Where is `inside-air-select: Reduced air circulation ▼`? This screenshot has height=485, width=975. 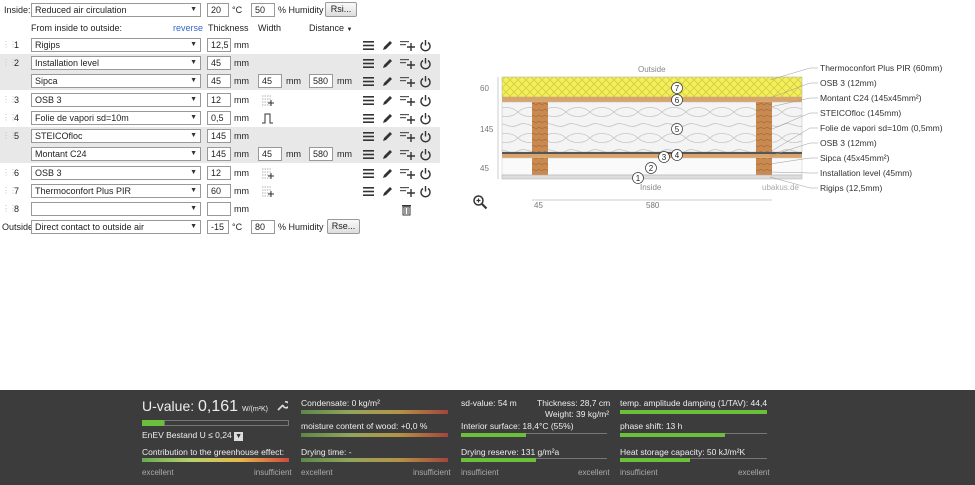 inside-air-select: Reduced air circulation ▼ is located at coordinates (116, 10).